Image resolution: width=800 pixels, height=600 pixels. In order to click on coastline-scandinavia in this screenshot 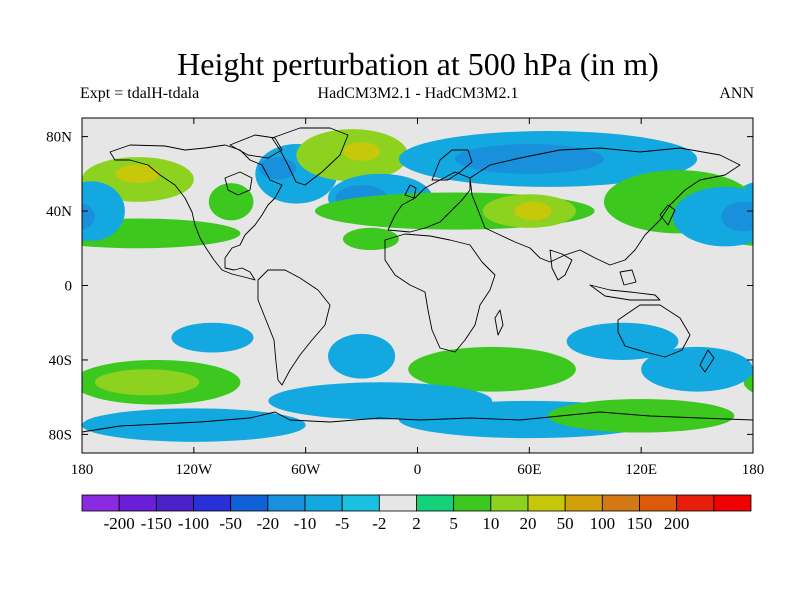, I will do `click(452, 165)`.